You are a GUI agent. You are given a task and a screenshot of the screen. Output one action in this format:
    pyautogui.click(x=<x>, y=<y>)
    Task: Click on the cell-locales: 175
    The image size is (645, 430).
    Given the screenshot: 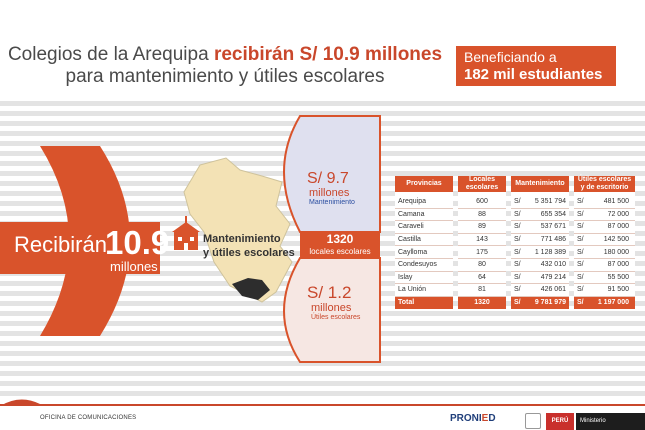 What is the action you would take?
    pyautogui.click(x=482, y=252)
    